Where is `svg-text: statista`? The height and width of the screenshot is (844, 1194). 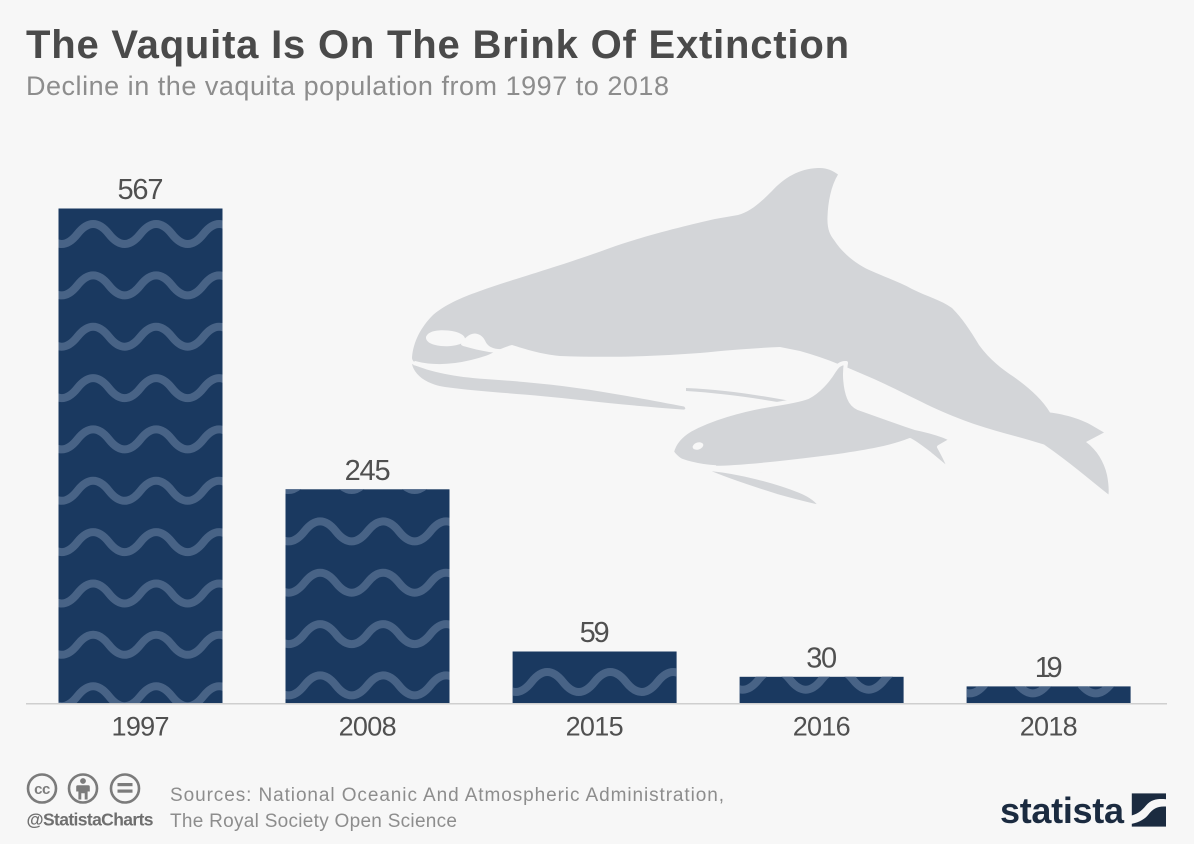 svg-text: statista is located at coordinates (1062, 810).